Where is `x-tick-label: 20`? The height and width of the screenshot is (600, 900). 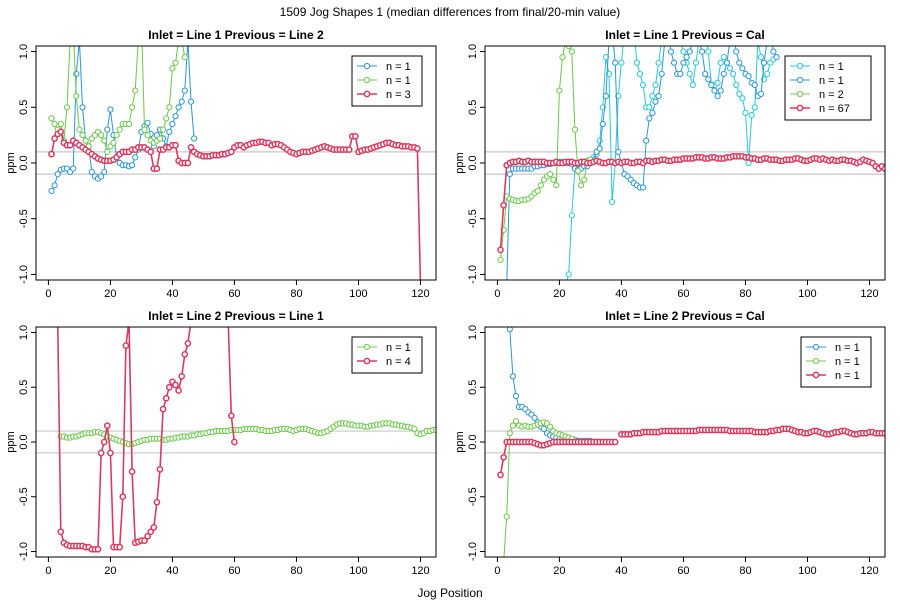
x-tick-label: 20 is located at coordinates (110, 571).